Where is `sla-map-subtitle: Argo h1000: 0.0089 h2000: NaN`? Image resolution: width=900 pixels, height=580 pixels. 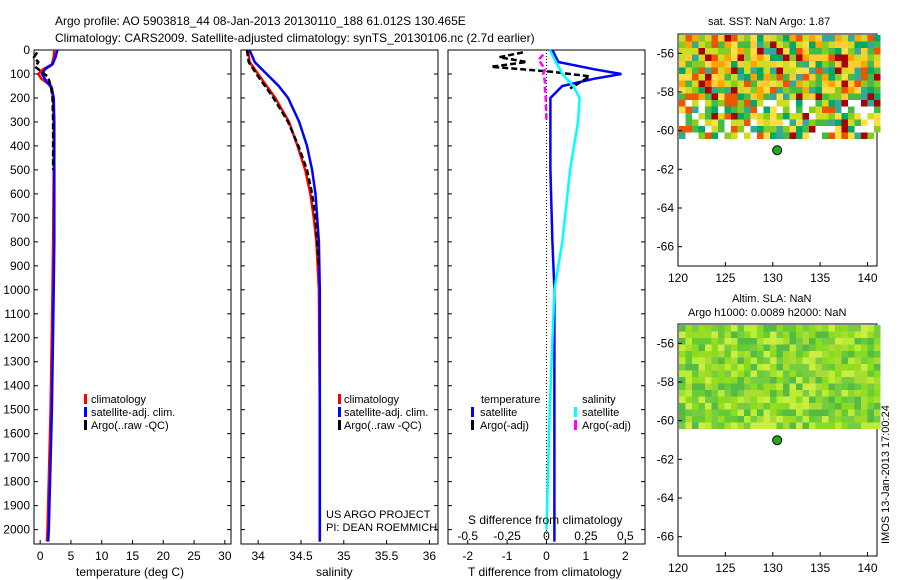 sla-map-subtitle: Argo h1000: 0.0089 h2000: NaN is located at coordinates (767, 313).